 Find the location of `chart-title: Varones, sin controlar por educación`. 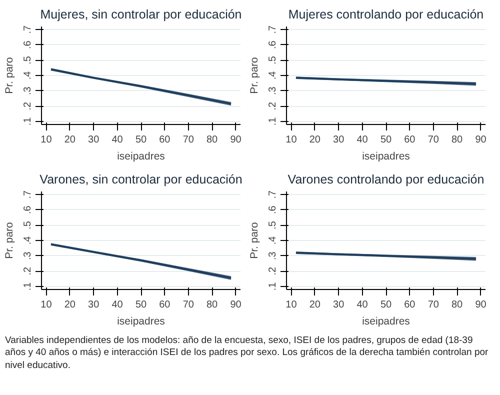

chart-title: Varones, sin controlar por educación is located at coordinates (141, 179).